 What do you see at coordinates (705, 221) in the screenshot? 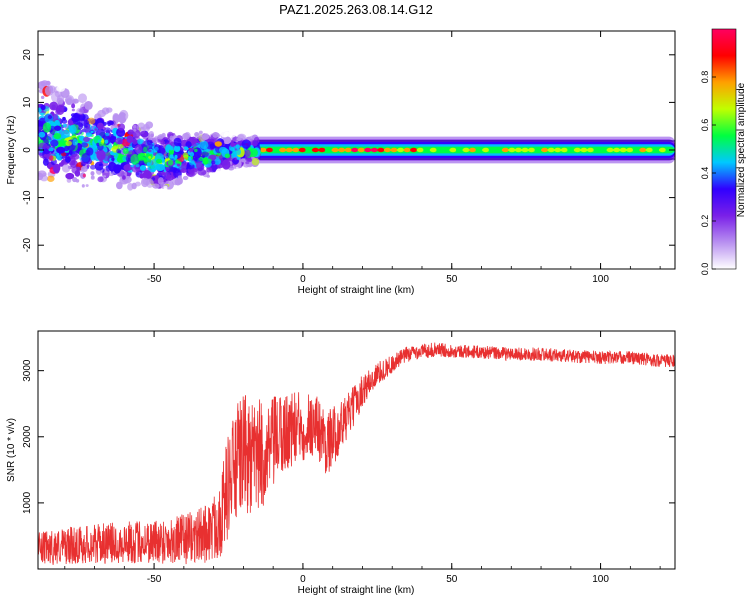
I see `colorbar-tick-label: 0.2` at bounding box center [705, 221].